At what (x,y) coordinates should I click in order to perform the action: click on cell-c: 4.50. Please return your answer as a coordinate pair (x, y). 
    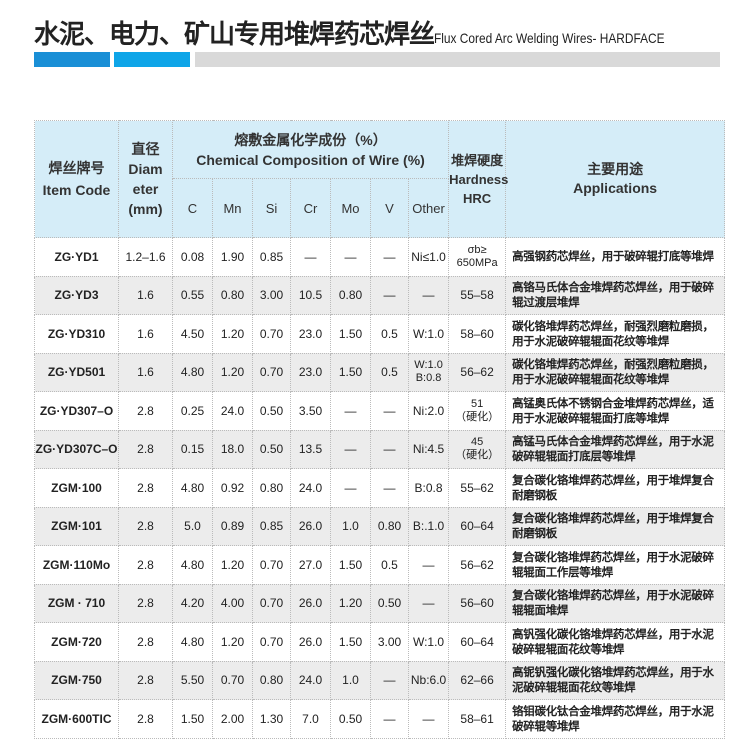
    Looking at the image, I should click on (192, 334).